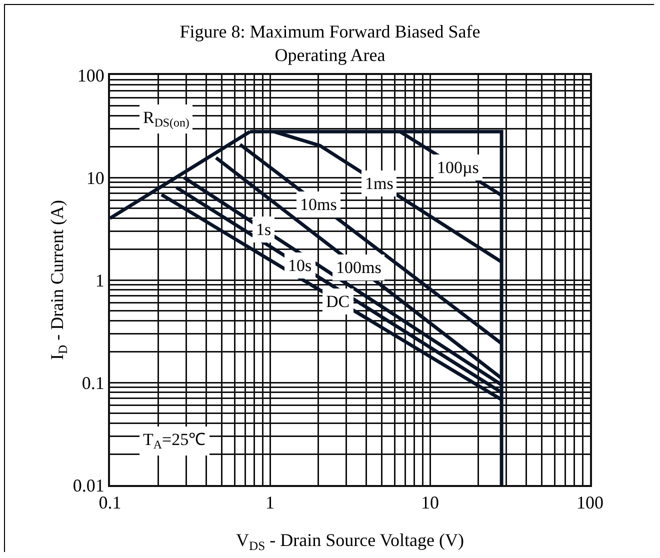  Describe the element at coordinates (318, 204) in the screenshot. I see `series-label: 10ms` at that location.